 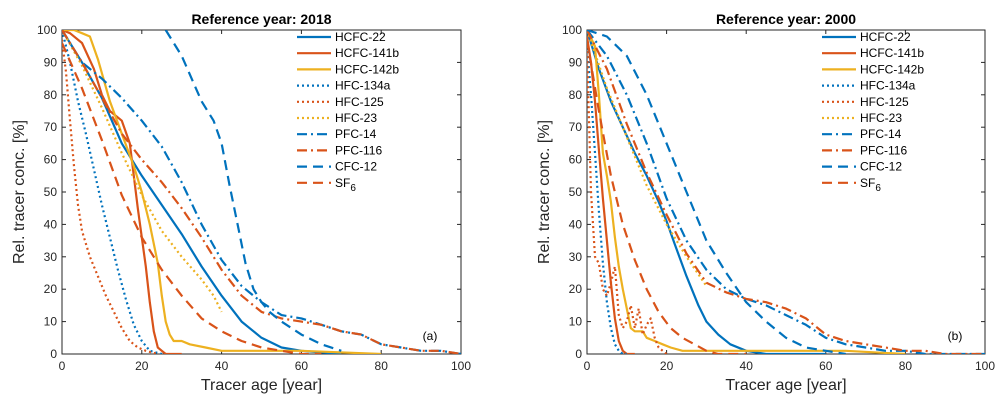 What do you see at coordinates (786, 19) in the screenshot?
I see `chart-title: Reference year: 2000` at bounding box center [786, 19].